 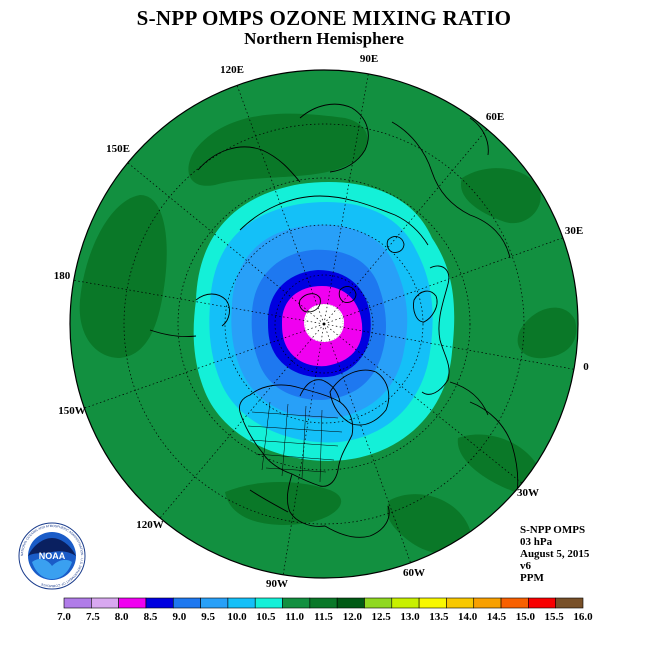 I want to click on logo-wordmark: NOAA, so click(x=52, y=556).